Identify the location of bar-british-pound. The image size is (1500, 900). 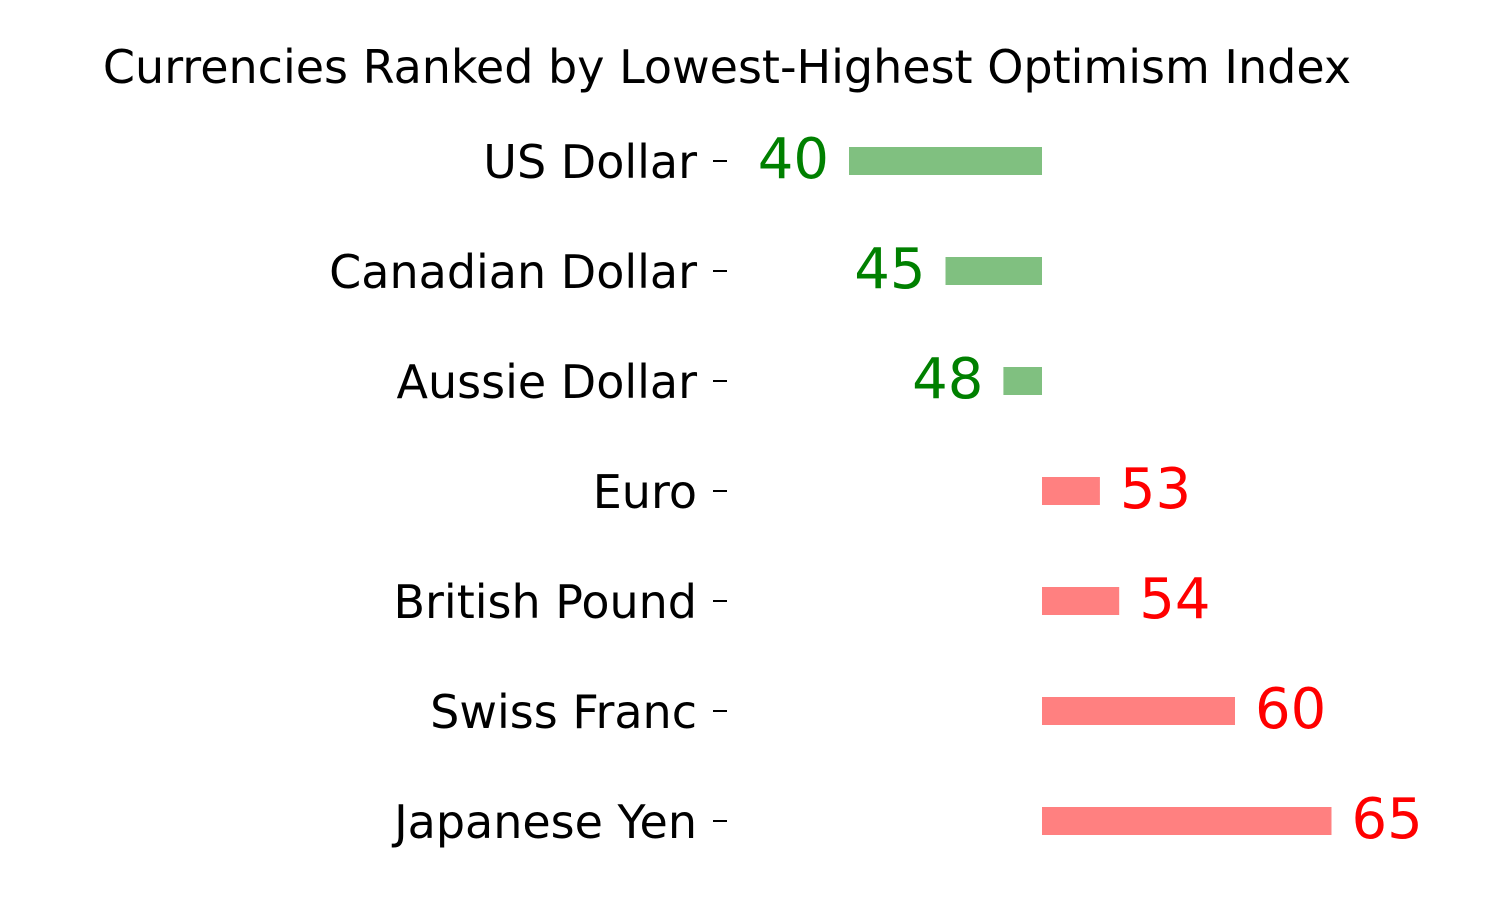
(1081, 601).